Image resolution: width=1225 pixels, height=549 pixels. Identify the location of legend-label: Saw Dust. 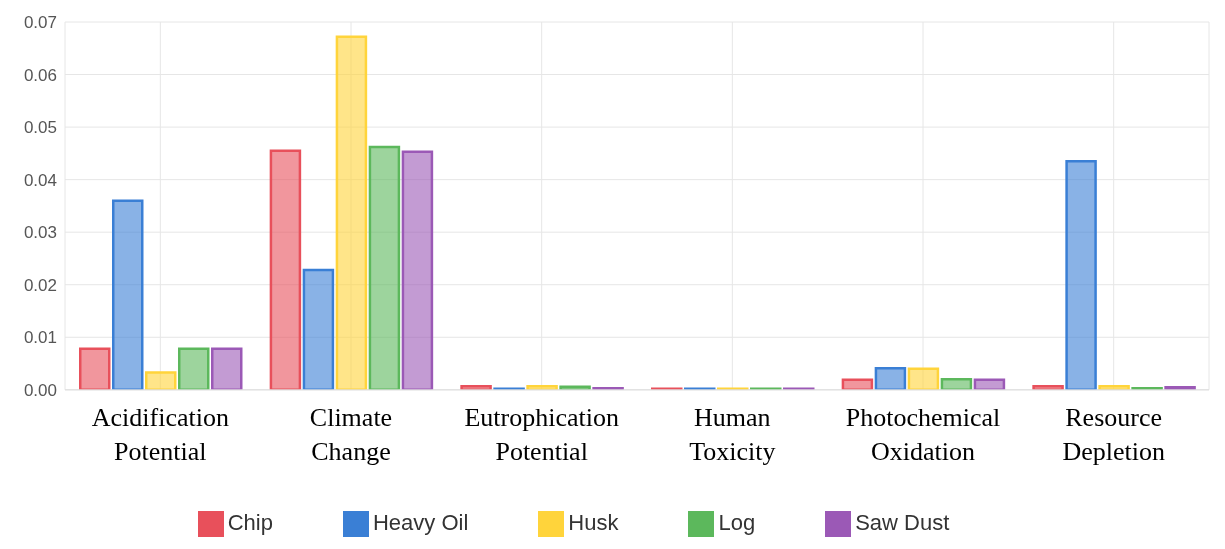
(902, 522).